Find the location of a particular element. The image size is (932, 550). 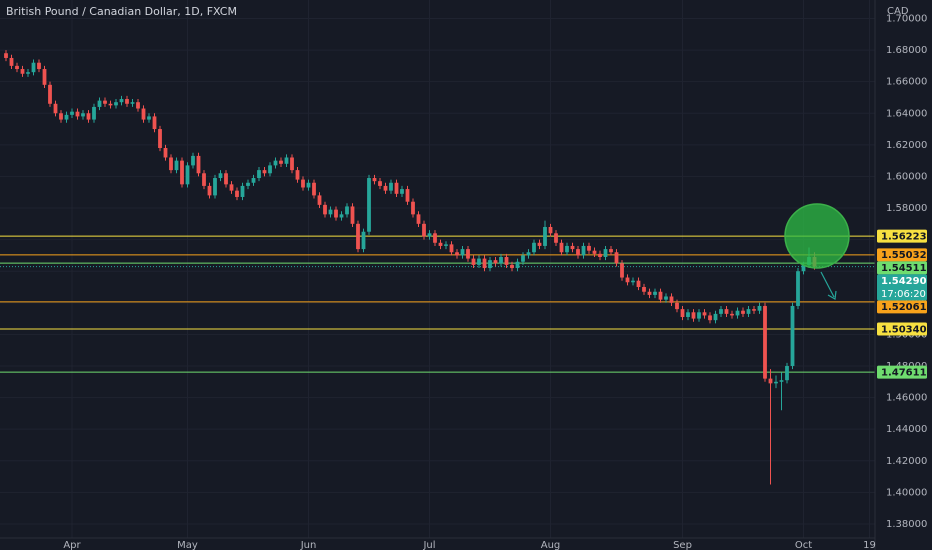

y-tick-label: 1.62000 is located at coordinates (906, 145).